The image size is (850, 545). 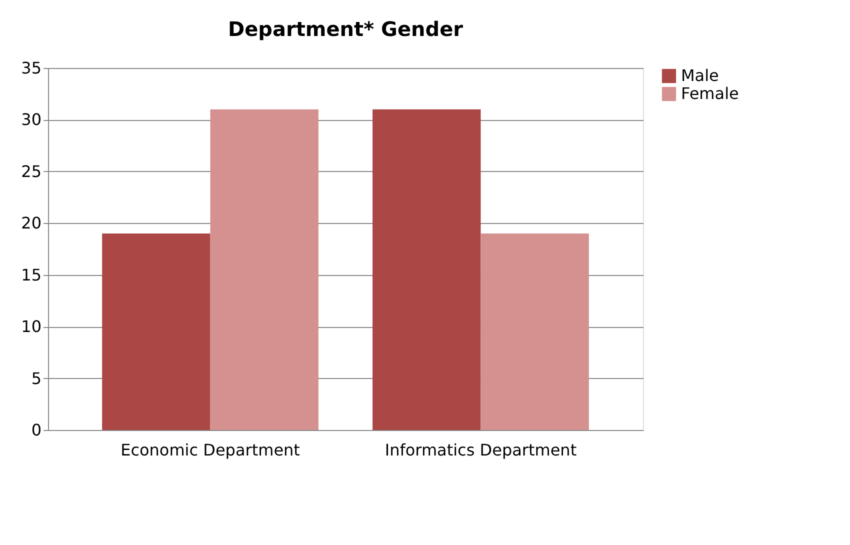 I want to click on y-tick-label: 5, so click(x=36, y=378).